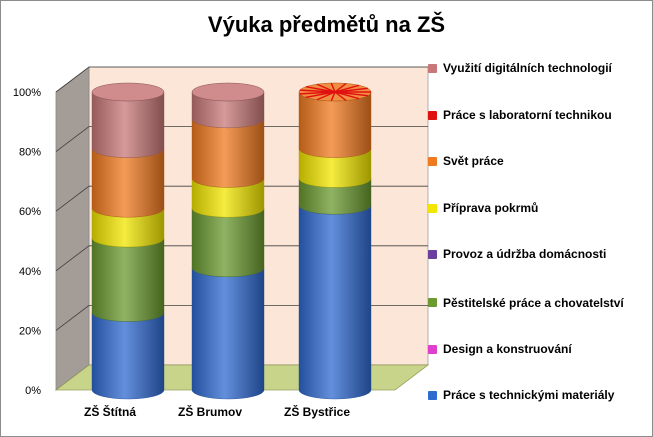  I want to click on legend-item: Využití digitálních technologií, so click(520, 68).